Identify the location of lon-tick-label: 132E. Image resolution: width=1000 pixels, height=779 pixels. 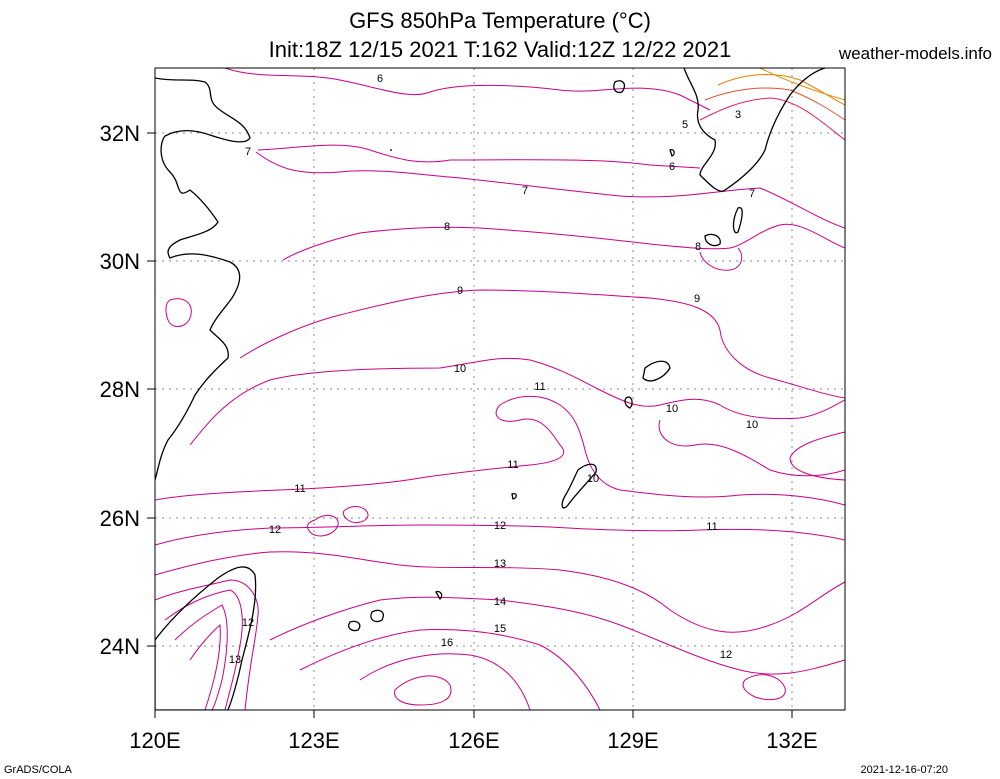
(791, 740).